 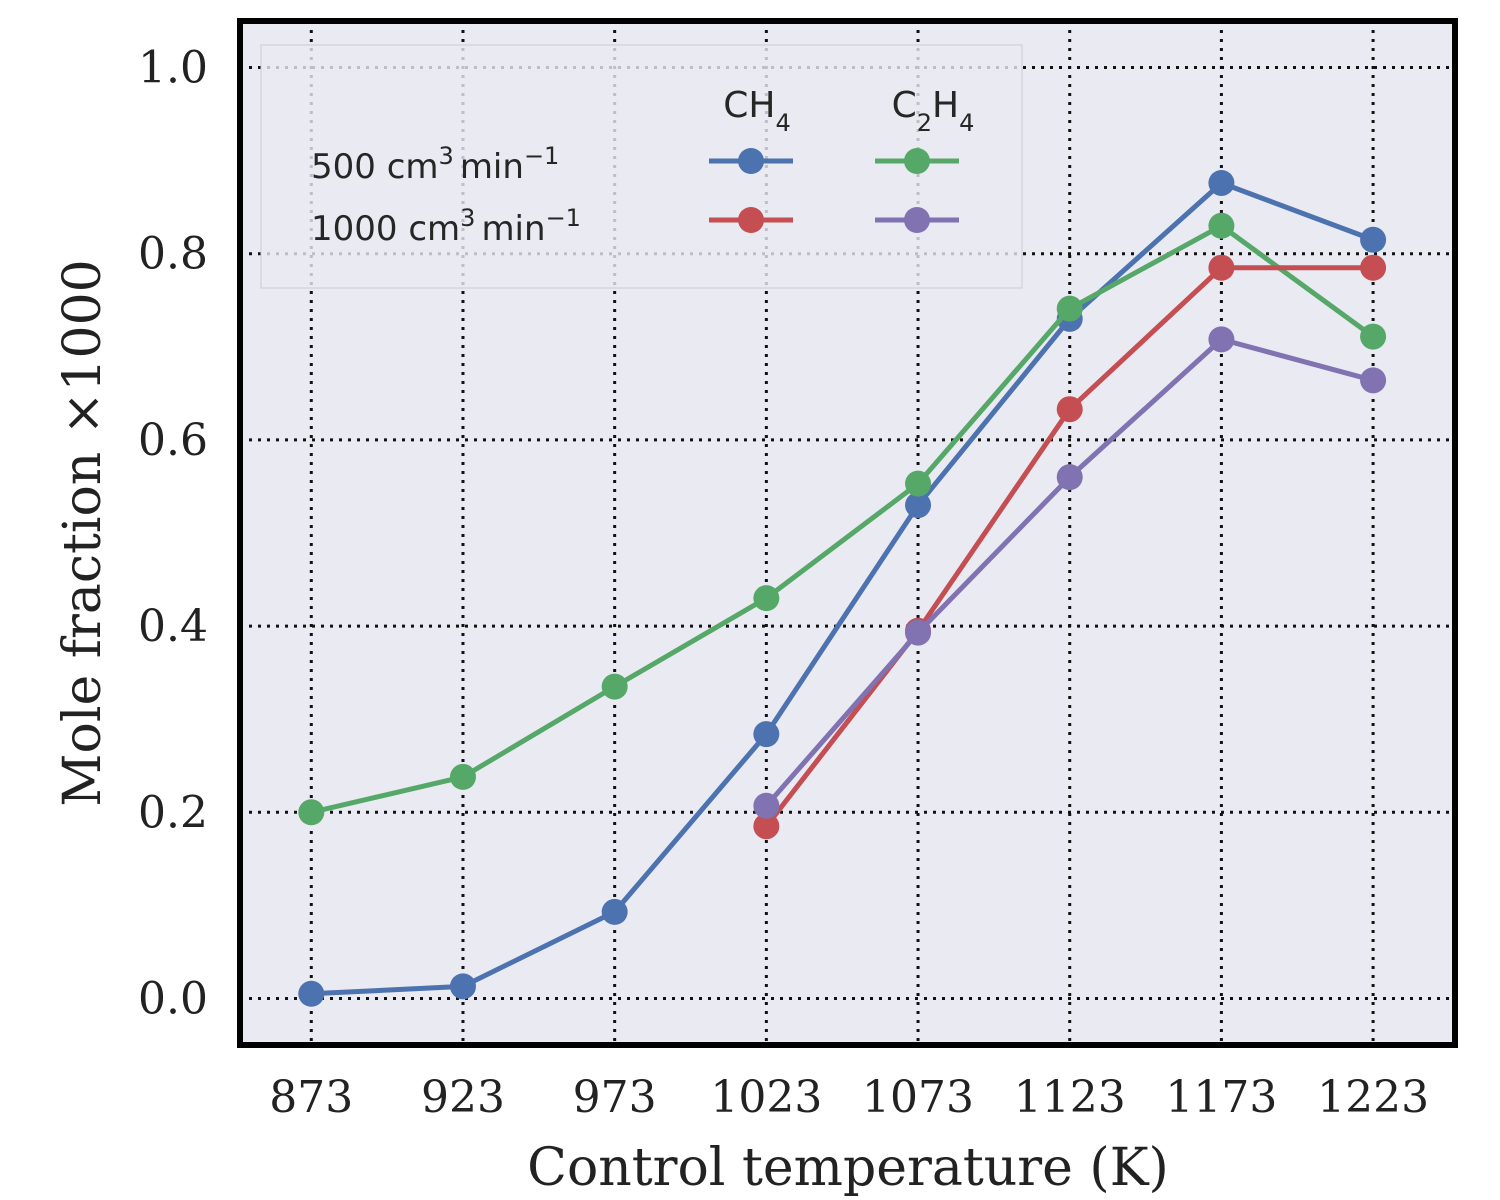 What do you see at coordinates (1221, 1097) in the screenshot?
I see `x-tick-label: 1173` at bounding box center [1221, 1097].